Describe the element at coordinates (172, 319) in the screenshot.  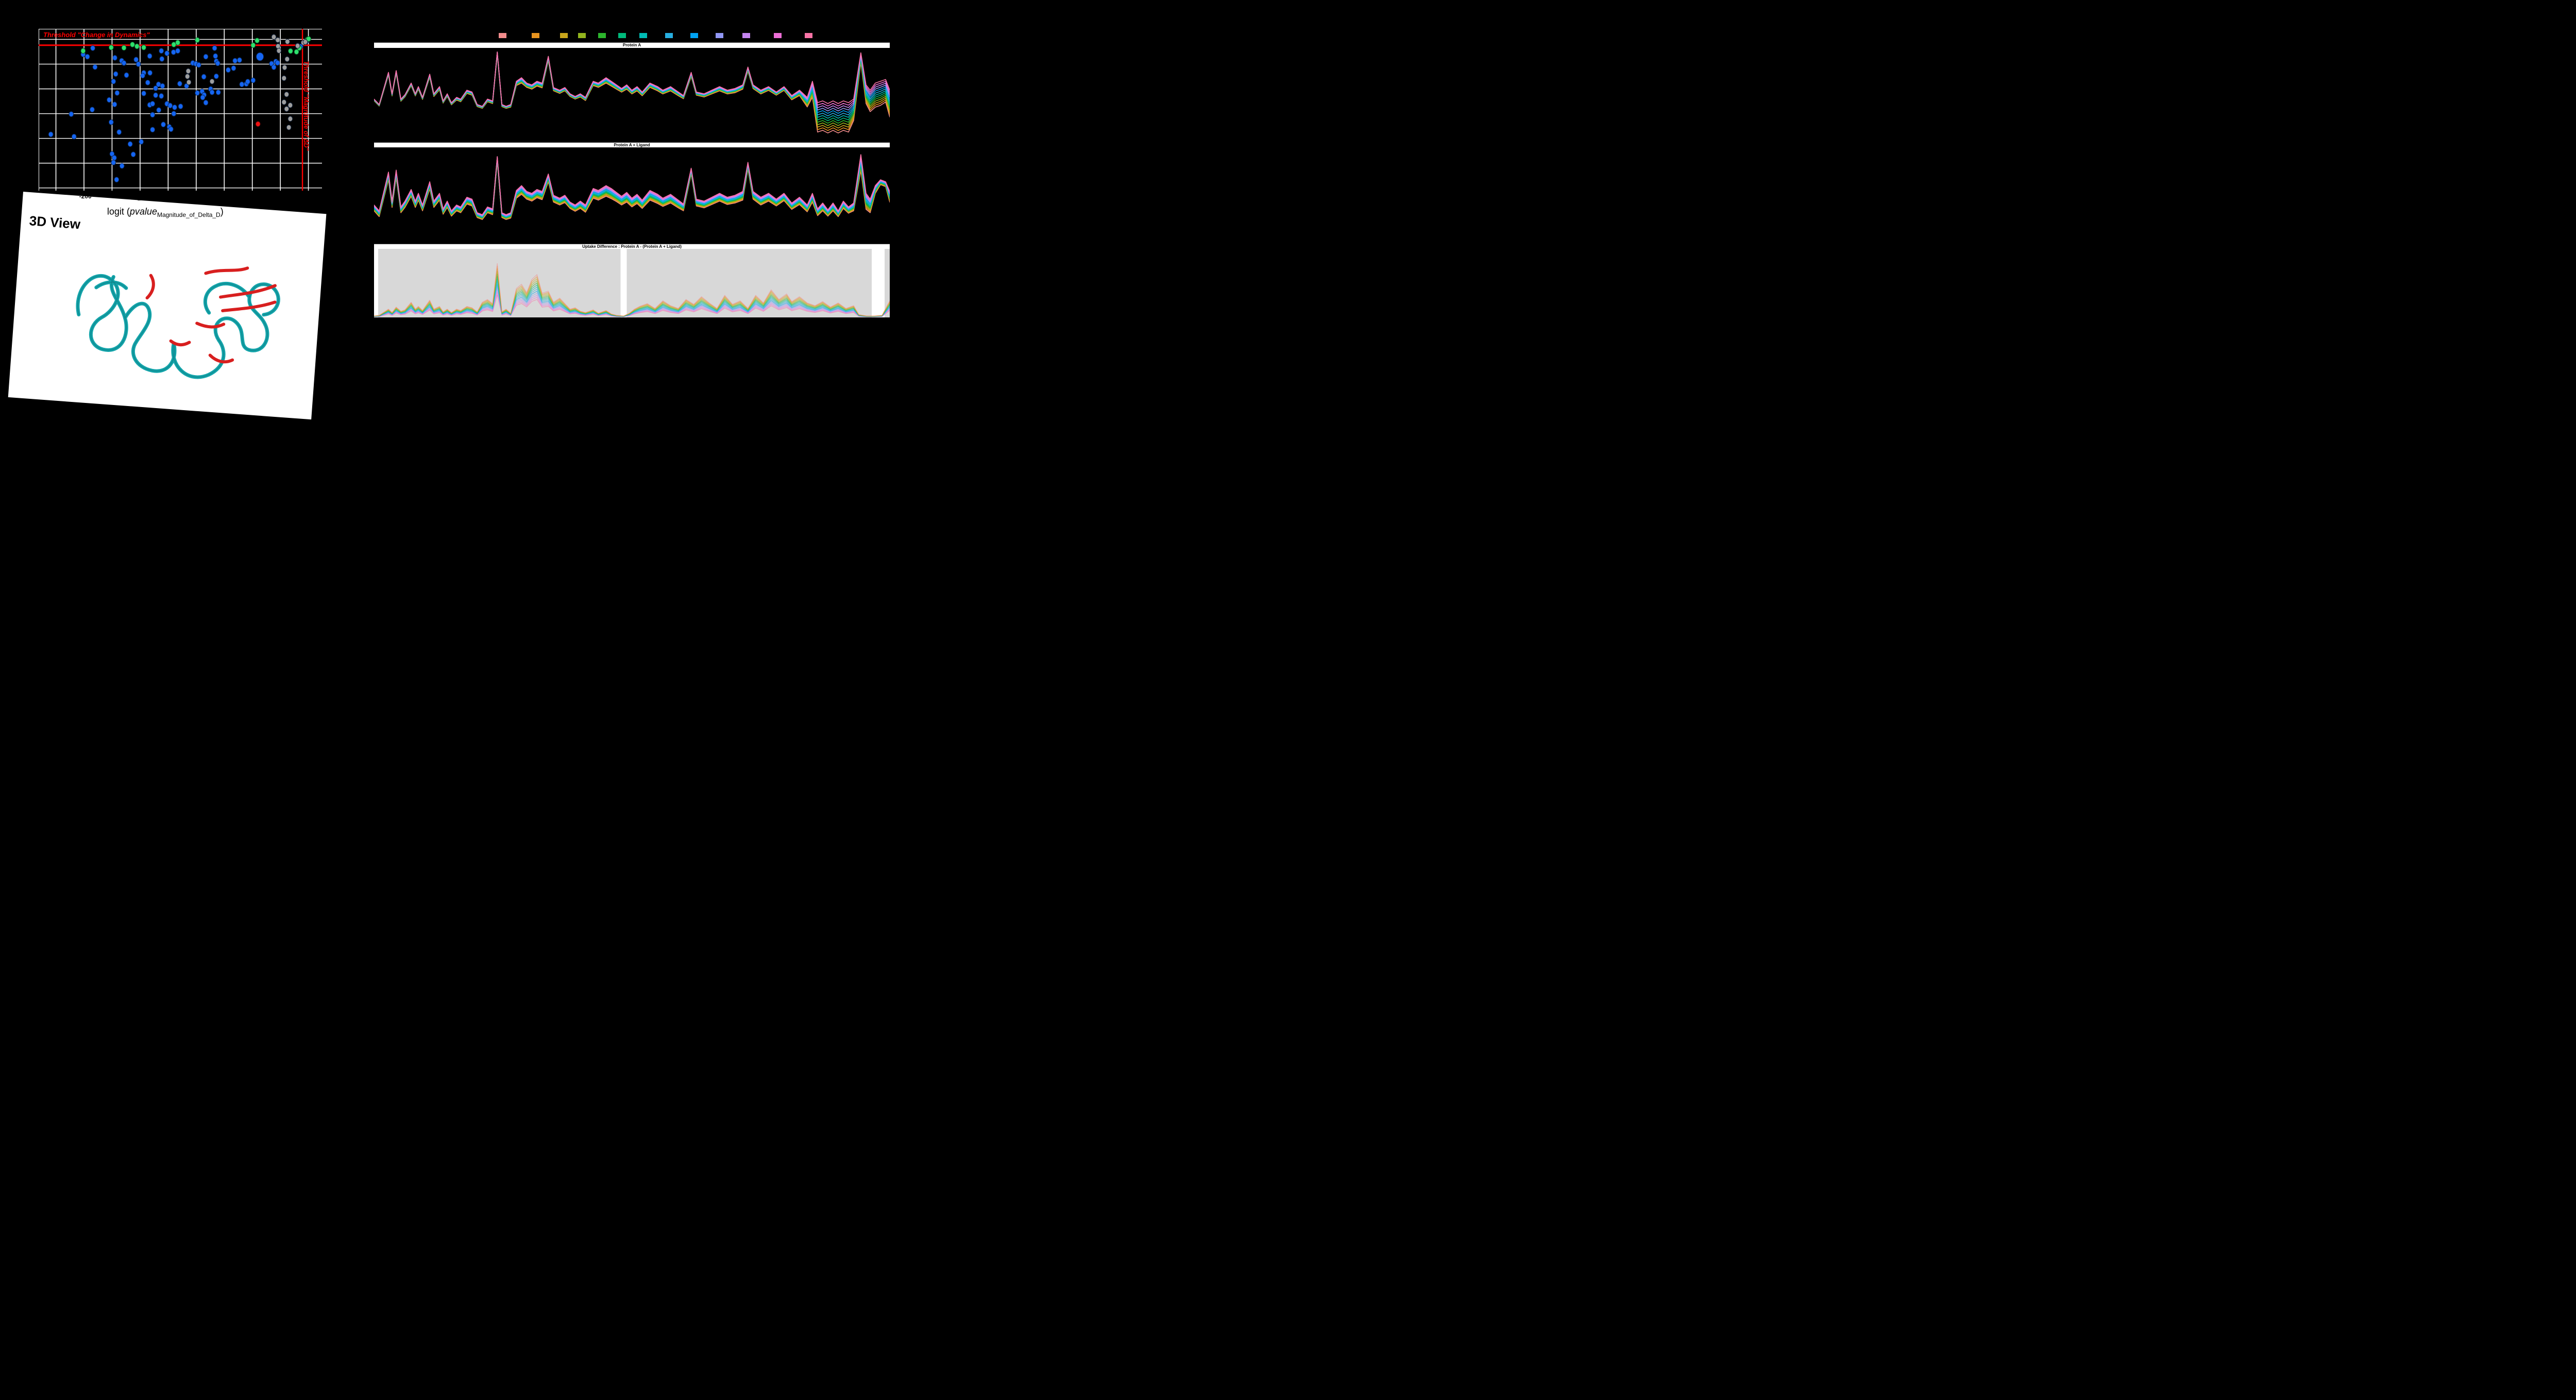
I see `protein-ribbon-3d` at that location.